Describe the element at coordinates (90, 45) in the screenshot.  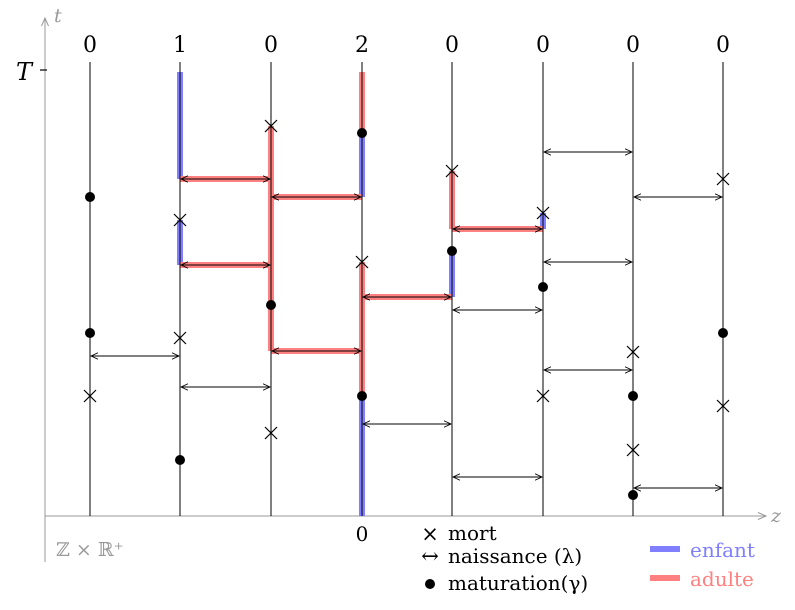
I see `column-count-1: 0` at that location.